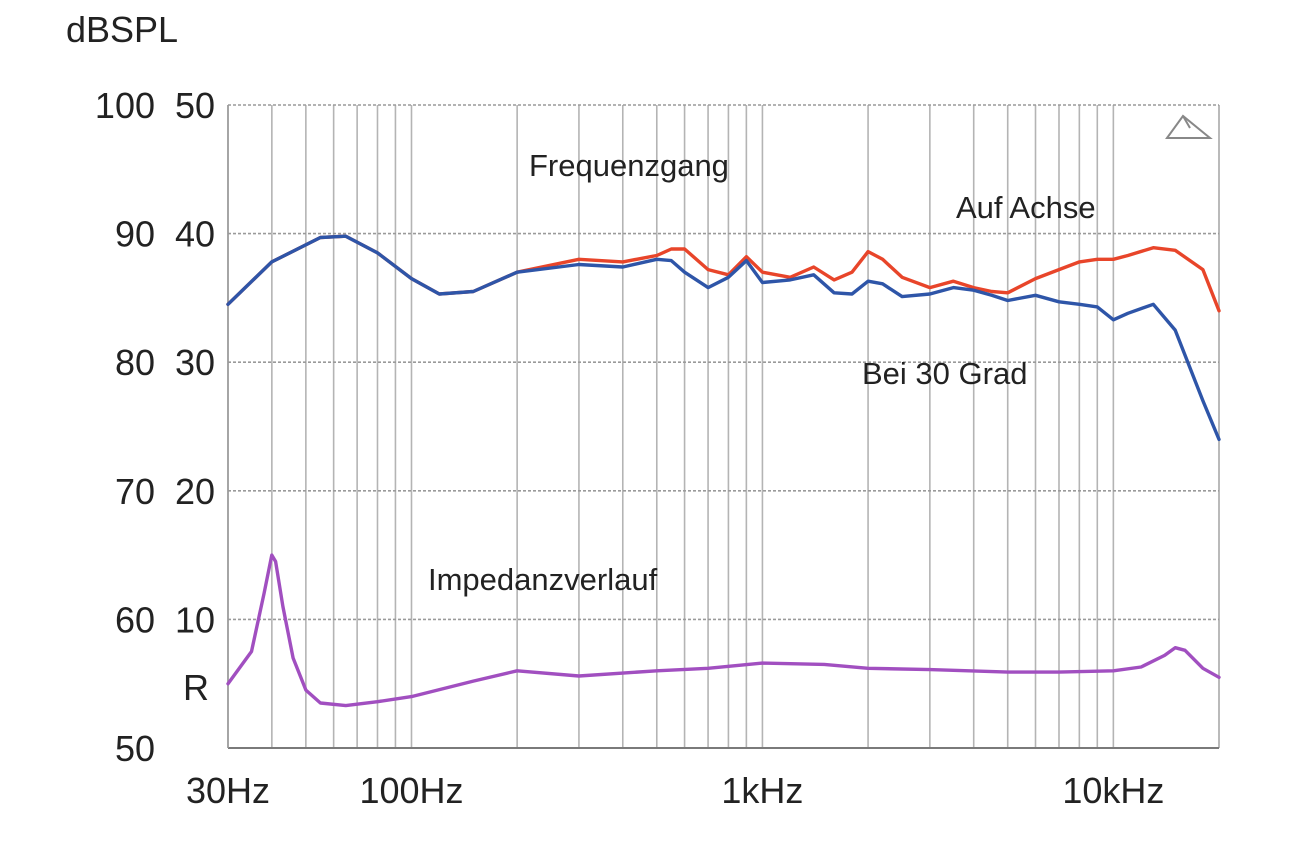 The height and width of the screenshot is (852, 1304). What do you see at coordinates (195, 234) in the screenshot?
I see `y-tick-label-impedance: 40` at bounding box center [195, 234].